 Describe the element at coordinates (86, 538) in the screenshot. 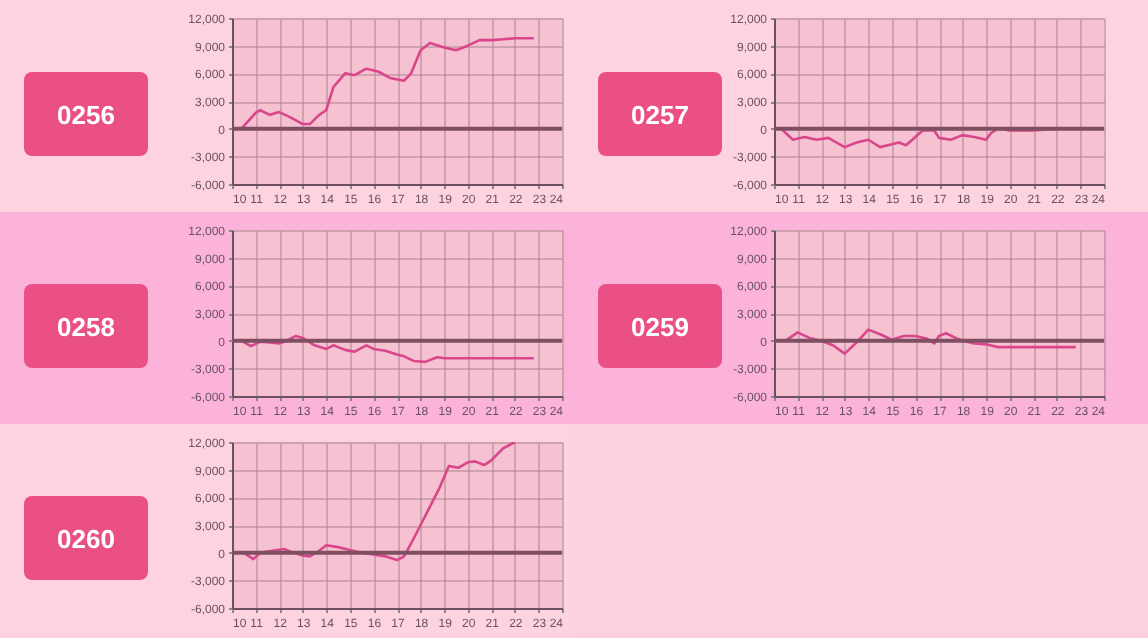

I see `text: 0260` at that location.